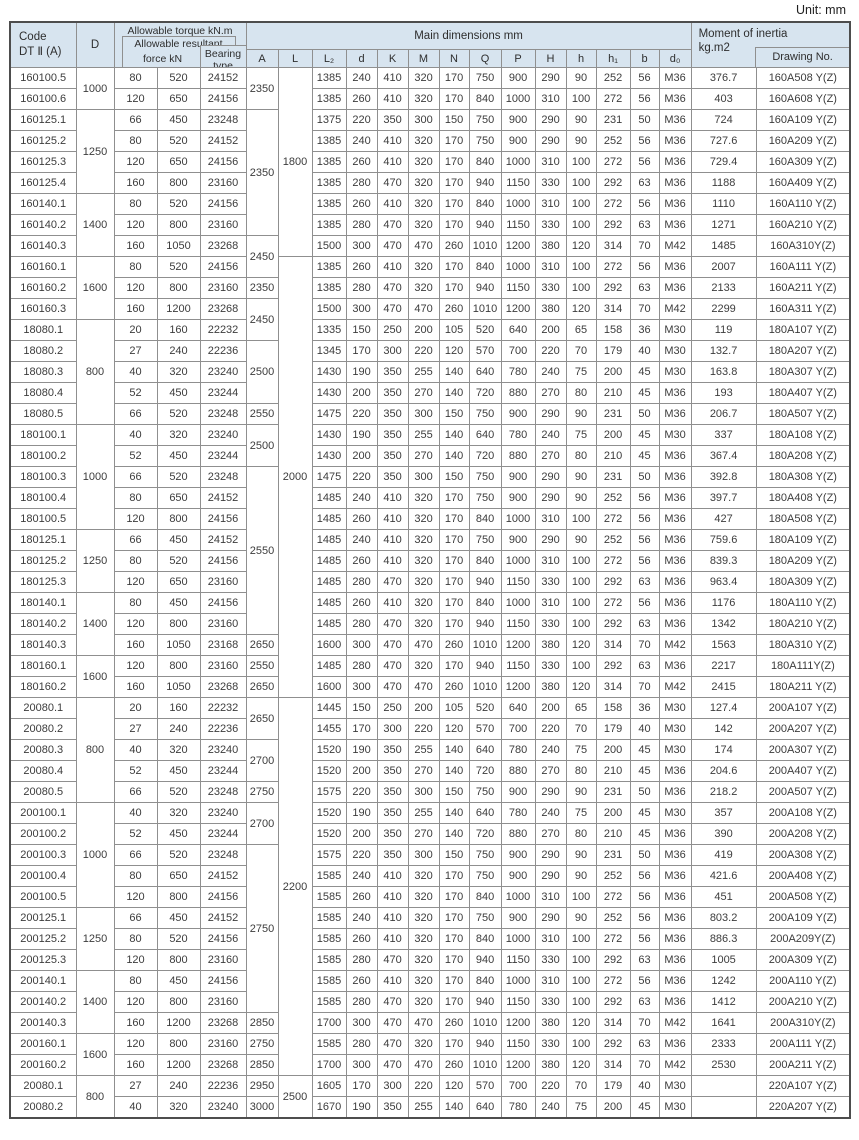 Image resolution: width=859 pixels, height=1140 pixels. What do you see at coordinates (803, 624) in the screenshot?
I see `drawing-no-cell: 180A210 Y(Z)` at bounding box center [803, 624].